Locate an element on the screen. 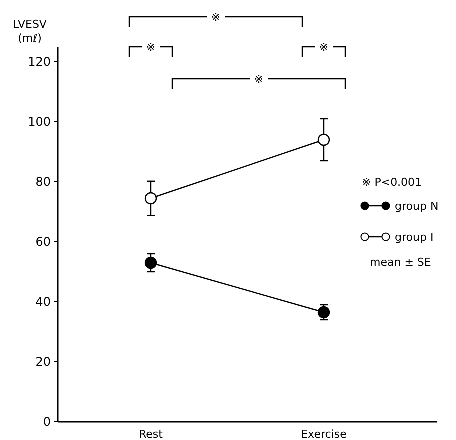  y-axis-title: LVESV (mℓ) is located at coordinates (30, 31).